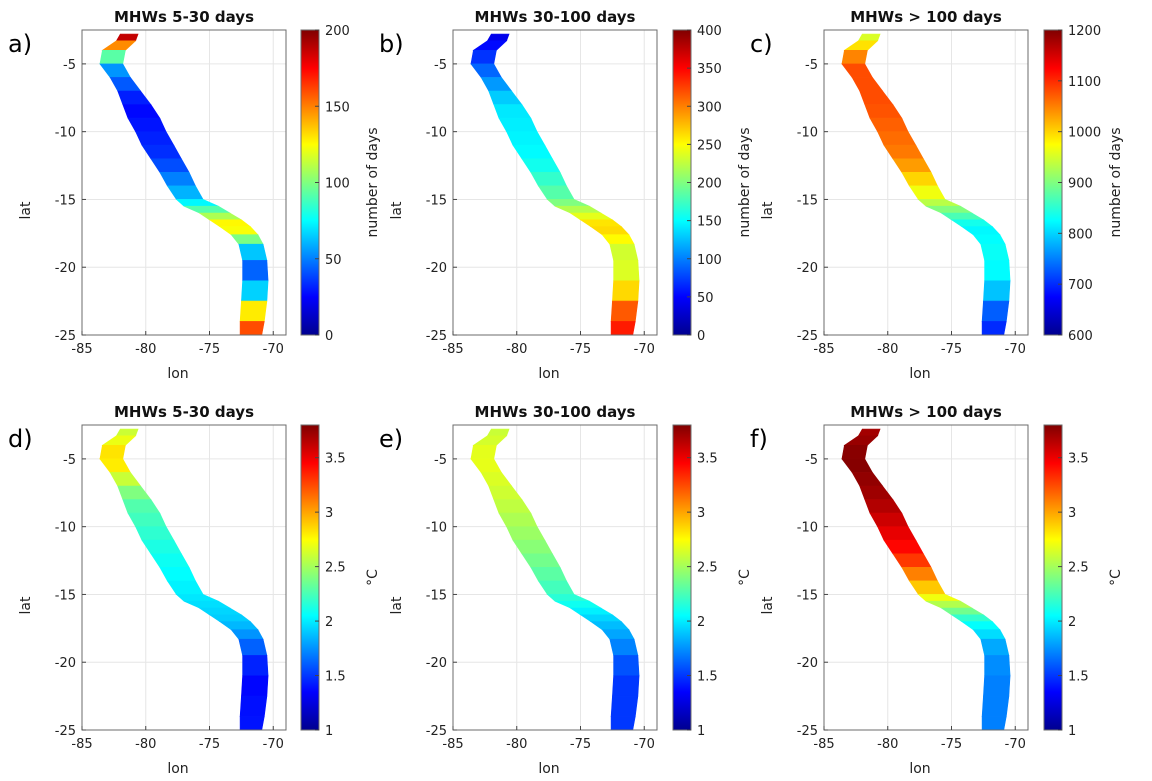 This screenshot has height=781, width=1152. What do you see at coordinates (20, 44) in the screenshot?
I see `panel-letter: a)` at bounding box center [20, 44].